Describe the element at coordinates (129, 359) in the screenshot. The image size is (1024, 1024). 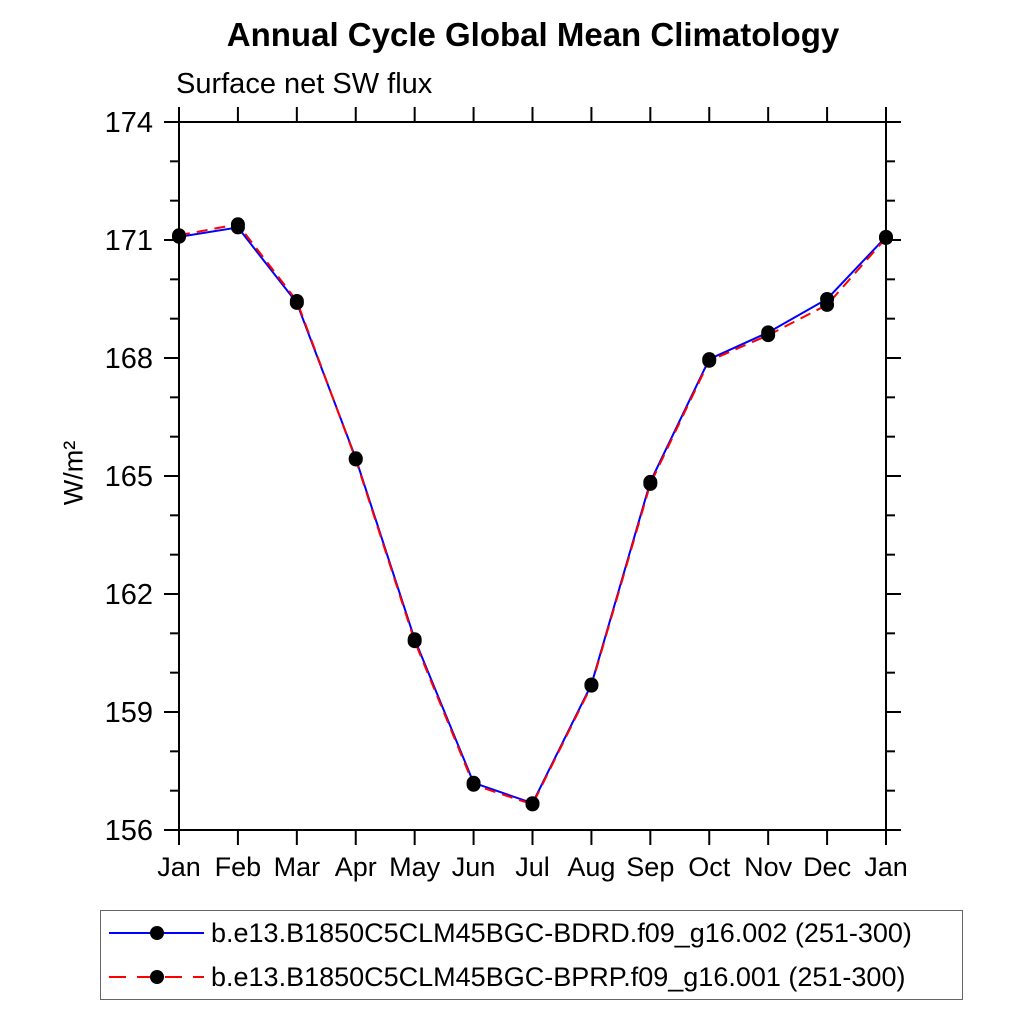
I see `svg-text: 168` at that location.